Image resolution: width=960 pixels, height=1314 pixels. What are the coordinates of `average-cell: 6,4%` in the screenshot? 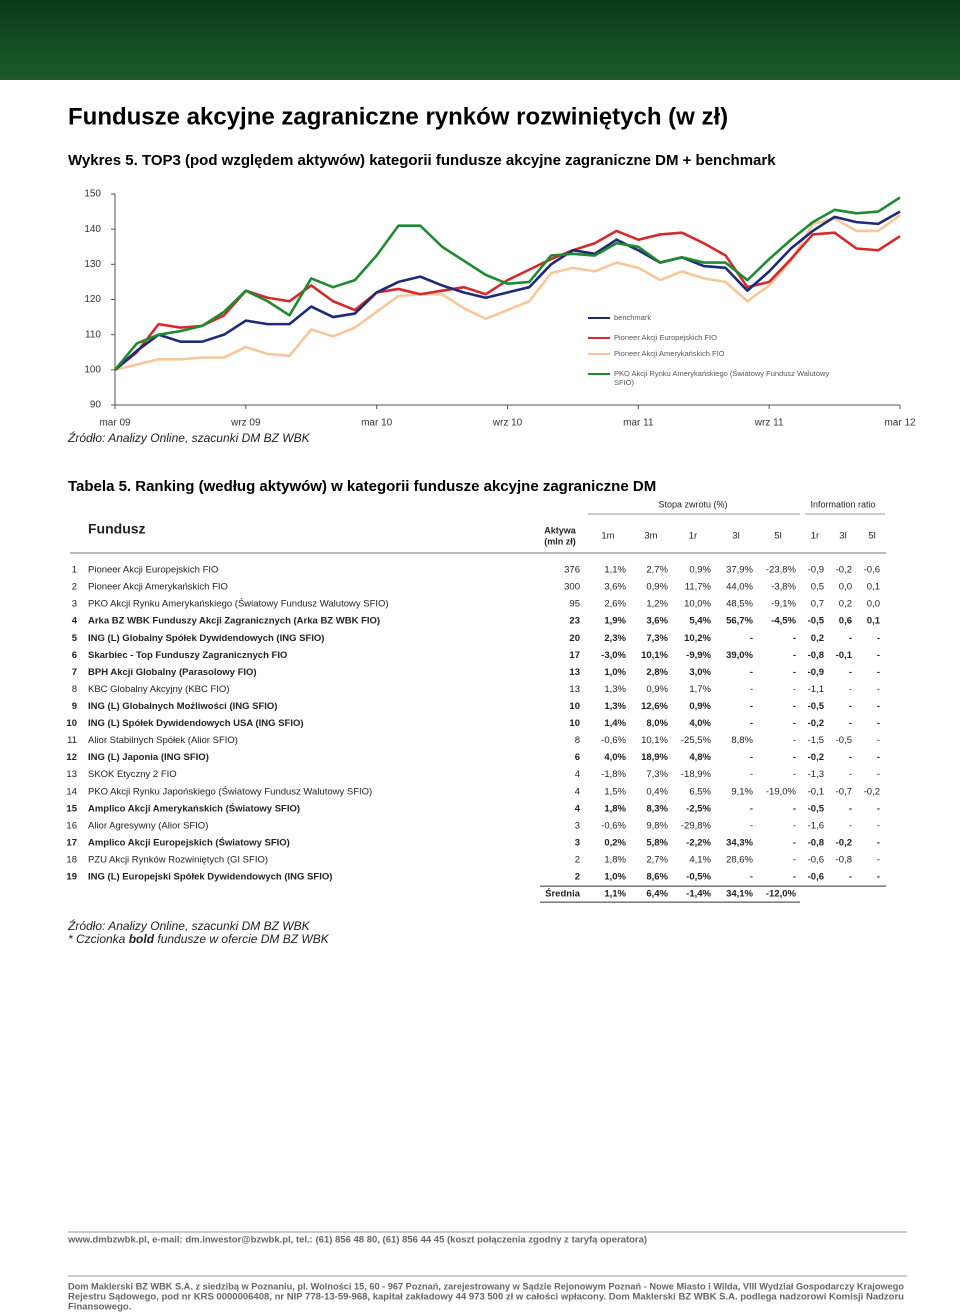 It's located at (657, 894).